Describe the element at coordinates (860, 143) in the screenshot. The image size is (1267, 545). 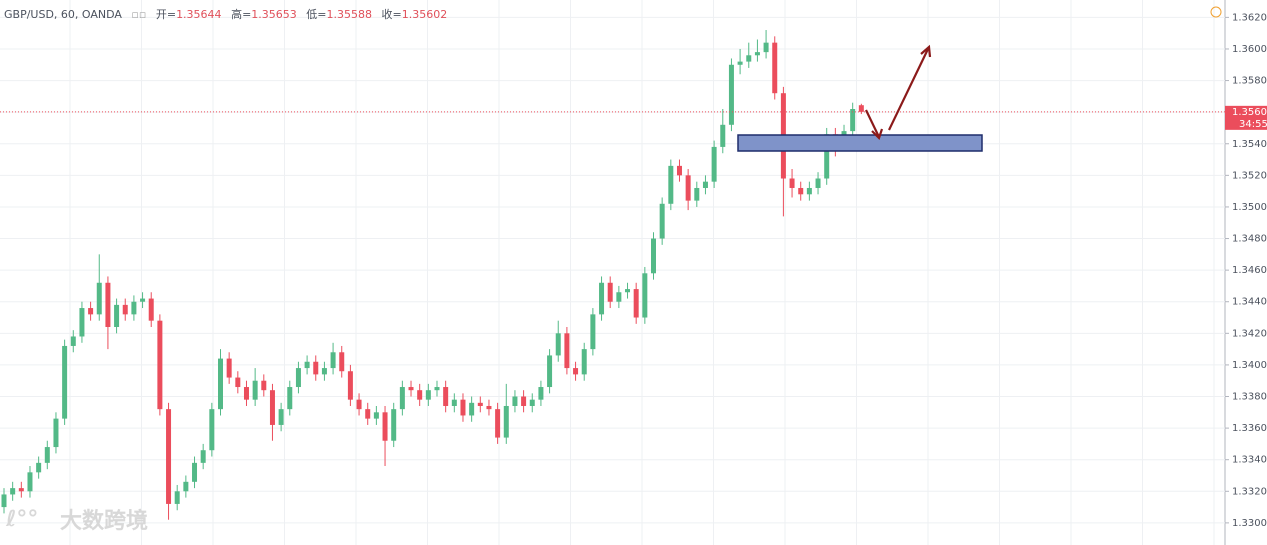
I see `zone-rectangle` at that location.